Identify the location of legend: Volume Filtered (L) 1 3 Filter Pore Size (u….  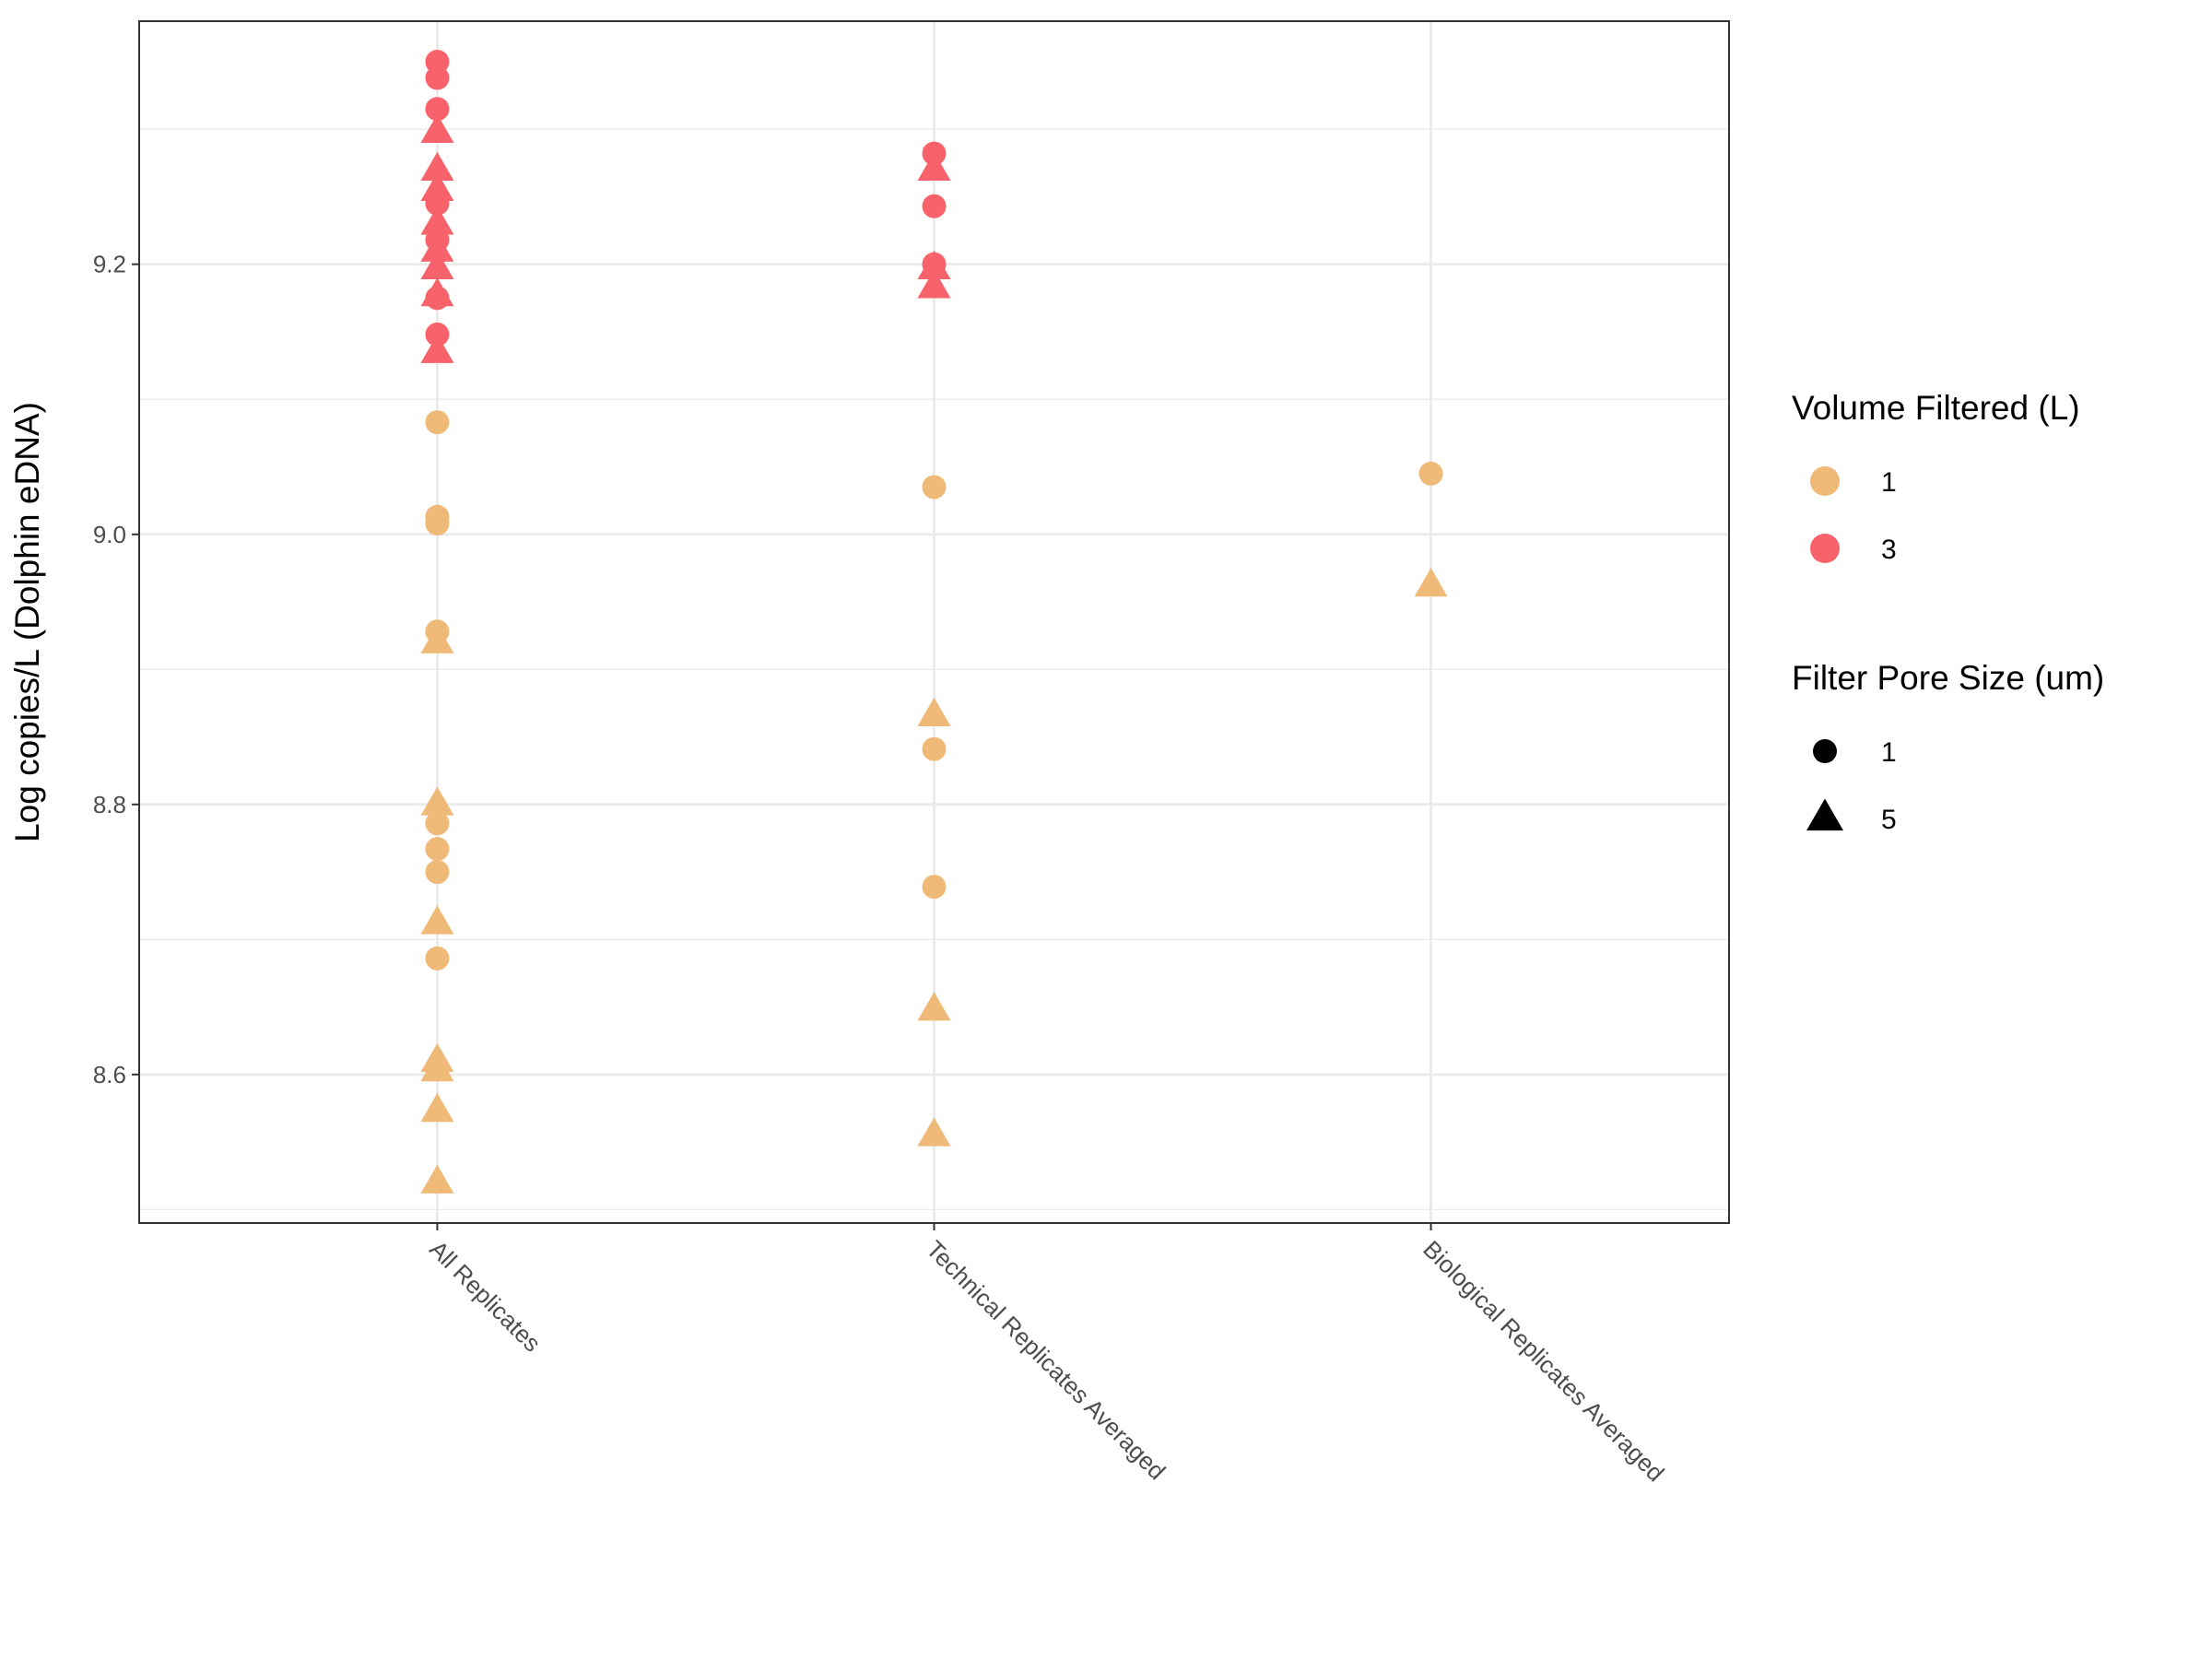
(1948, 612).